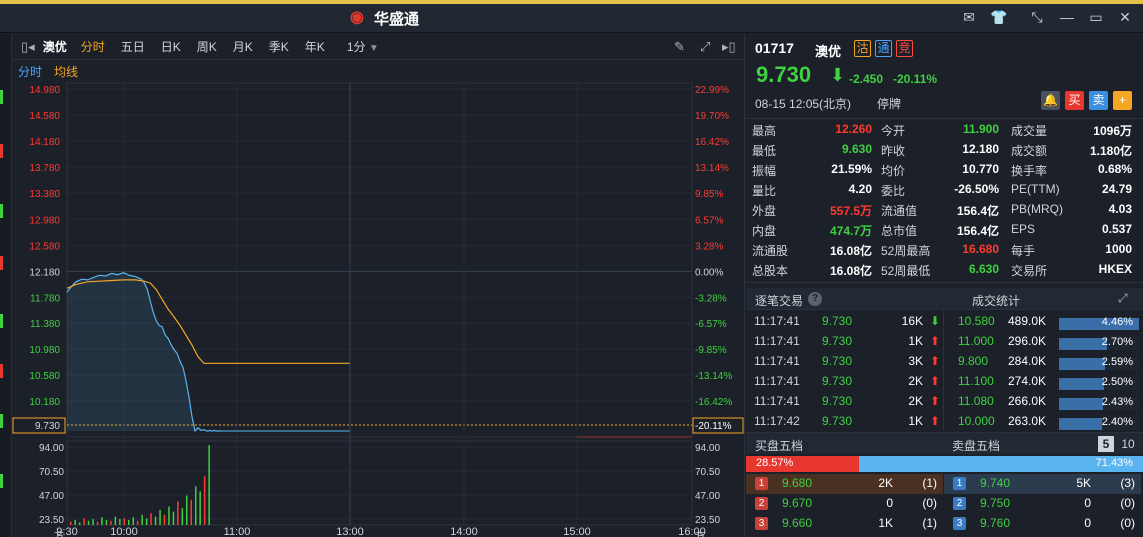 This screenshot has height=537, width=1143. I want to click on depth-10-button: 10, so click(1128, 444).